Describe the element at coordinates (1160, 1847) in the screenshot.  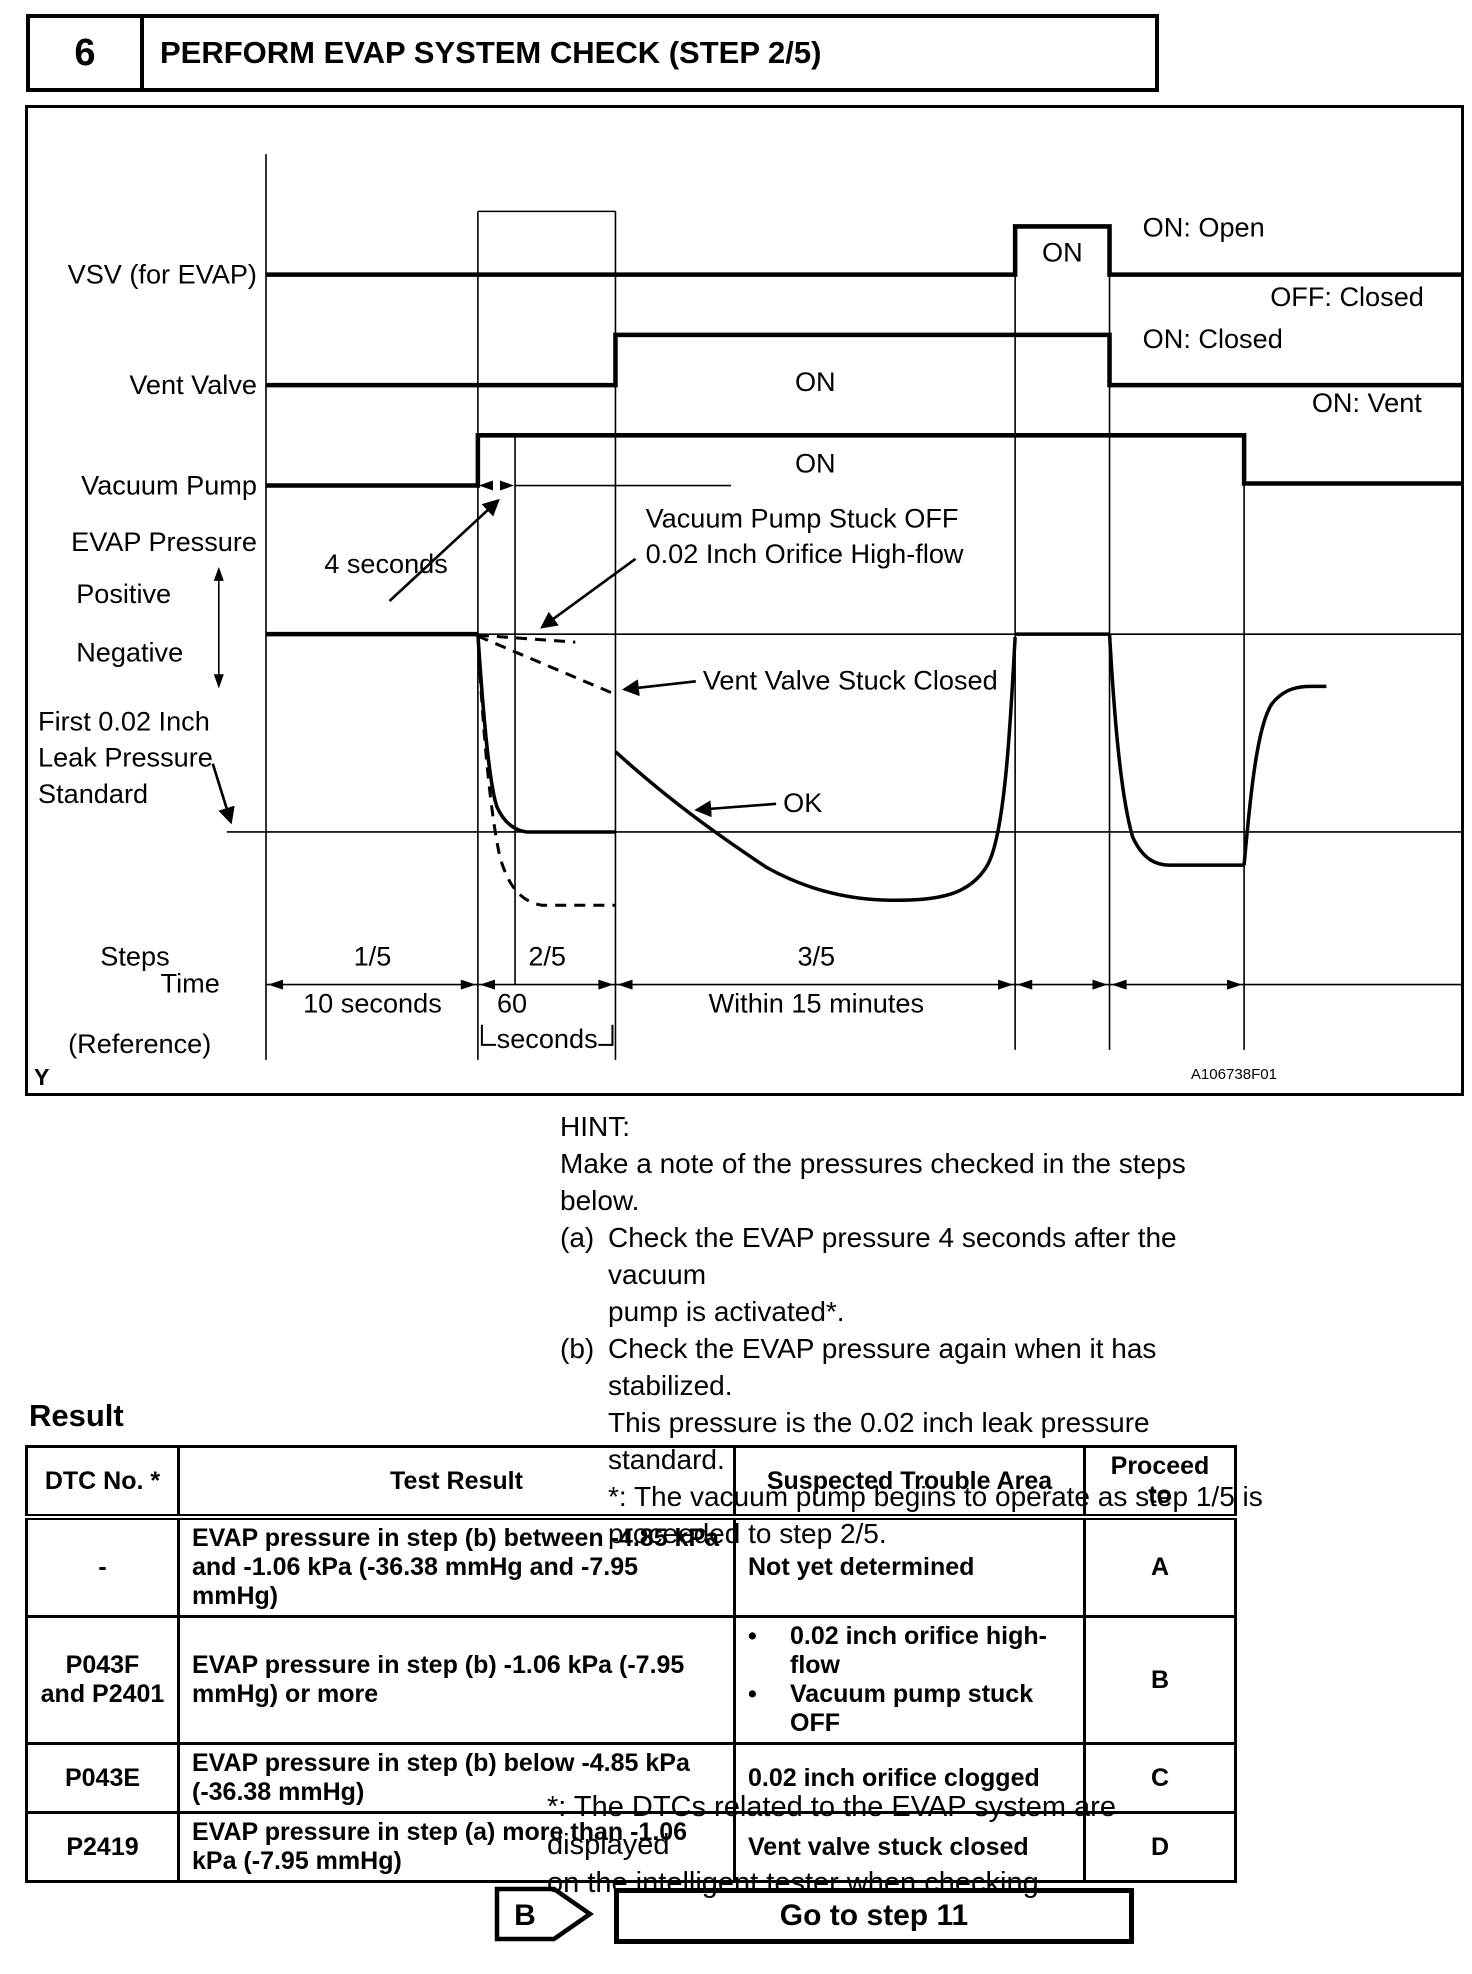
I see `proceed-to-cell: D` at that location.